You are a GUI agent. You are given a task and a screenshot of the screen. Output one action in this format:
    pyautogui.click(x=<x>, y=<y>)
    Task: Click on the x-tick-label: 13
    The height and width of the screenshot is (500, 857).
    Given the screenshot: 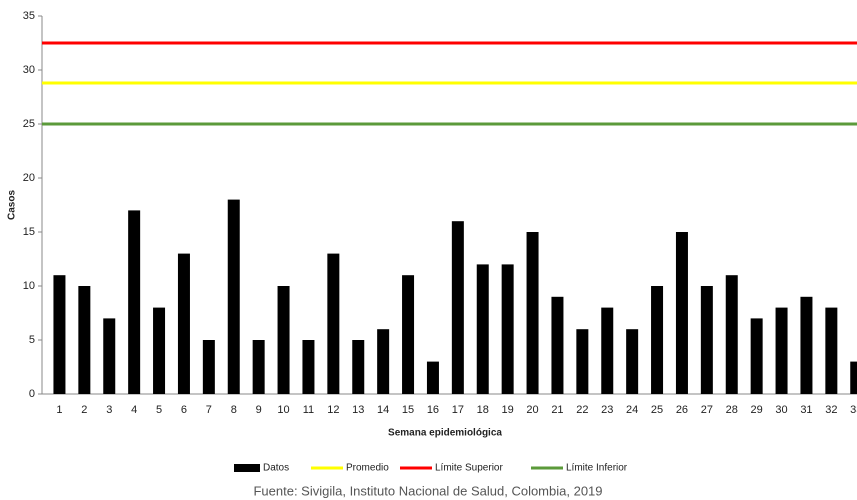 What is the action you would take?
    pyautogui.click(x=358, y=410)
    